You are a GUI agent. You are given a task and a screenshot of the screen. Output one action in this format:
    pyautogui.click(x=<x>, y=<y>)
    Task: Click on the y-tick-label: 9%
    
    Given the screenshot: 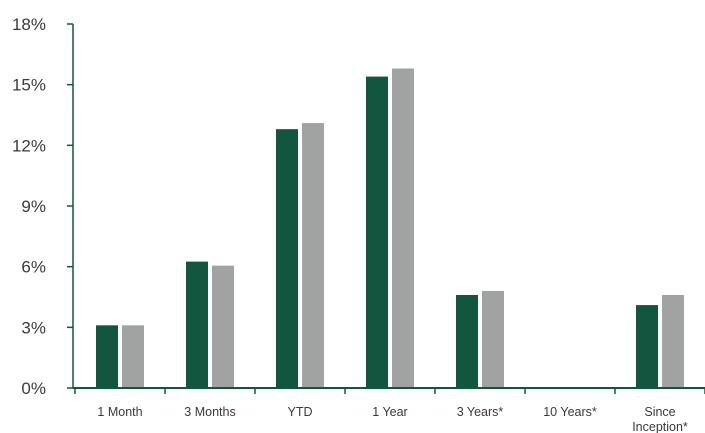 What is the action you would take?
    pyautogui.click(x=33, y=206)
    